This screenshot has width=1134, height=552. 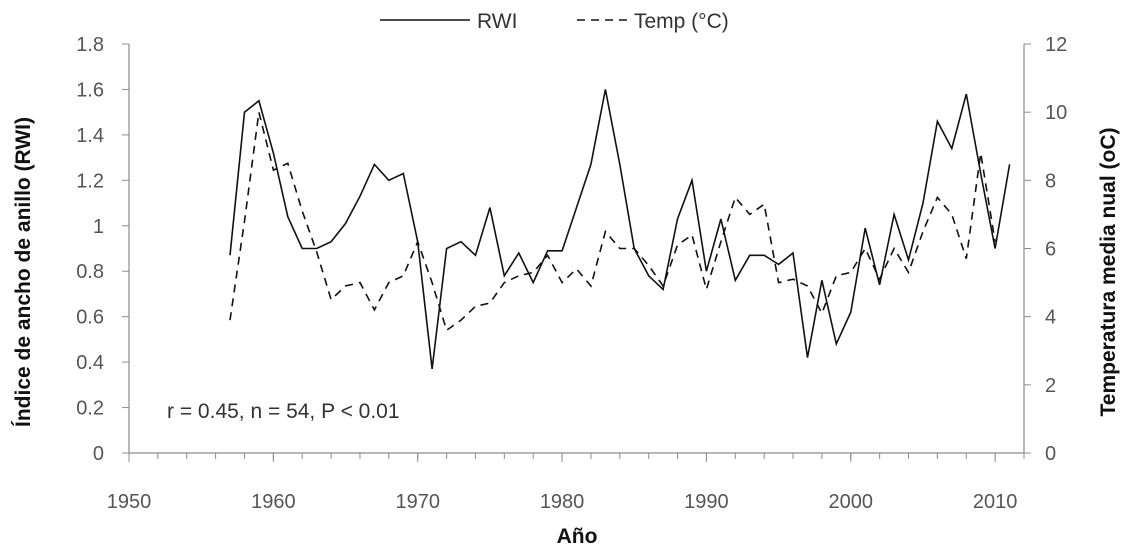 I want to click on x-tick-label: 1990, so click(x=706, y=502).